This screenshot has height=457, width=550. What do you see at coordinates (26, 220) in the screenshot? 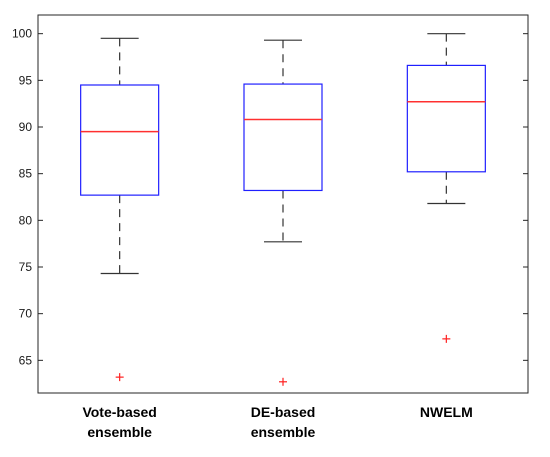
I see `y-tick-label: 80` at bounding box center [26, 220].